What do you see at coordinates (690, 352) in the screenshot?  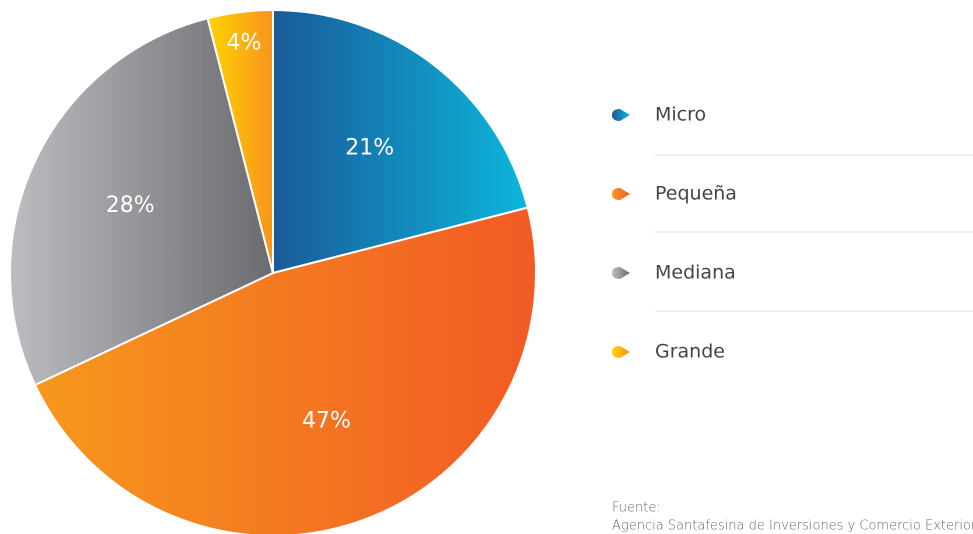 I see `legend-label: Grande` at bounding box center [690, 352].